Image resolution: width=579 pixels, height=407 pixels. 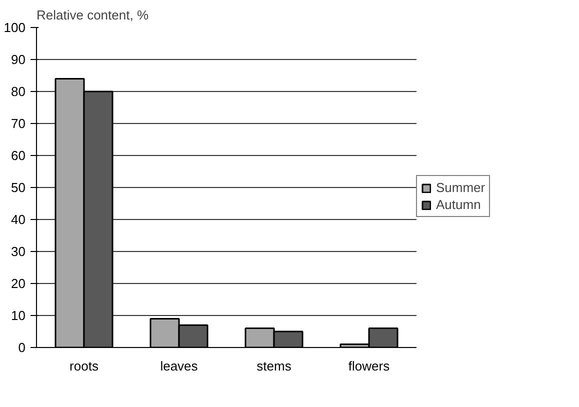 What do you see at coordinates (18, 283) in the screenshot?
I see `y-tick-label: 20` at bounding box center [18, 283].